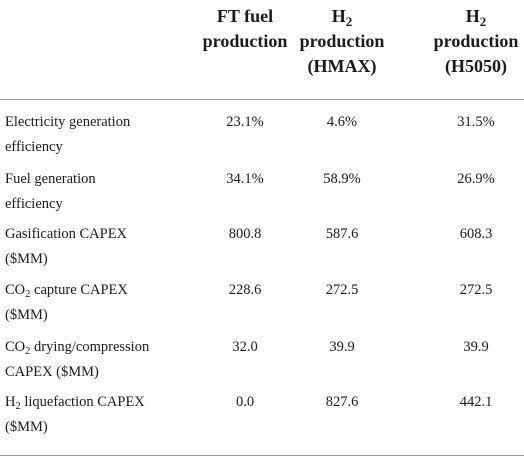 The height and width of the screenshot is (461, 524). I want to click on row-label-text: Electricity generation, so click(68, 122).